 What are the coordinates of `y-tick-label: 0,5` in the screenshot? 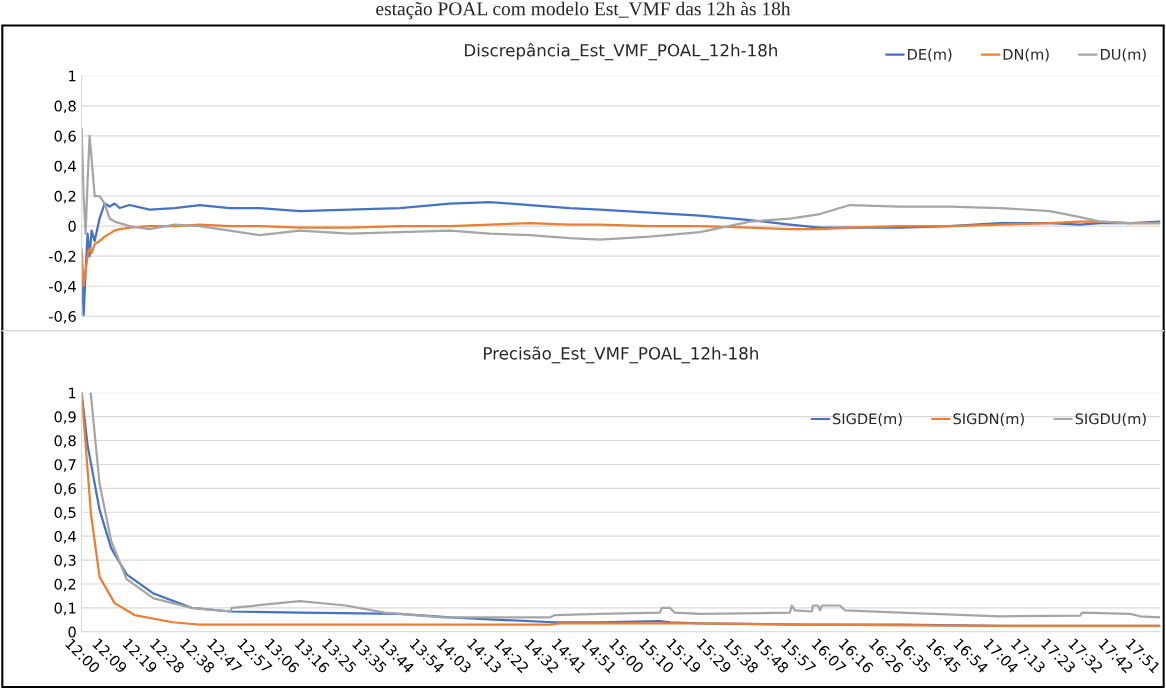 It's located at (65, 513).